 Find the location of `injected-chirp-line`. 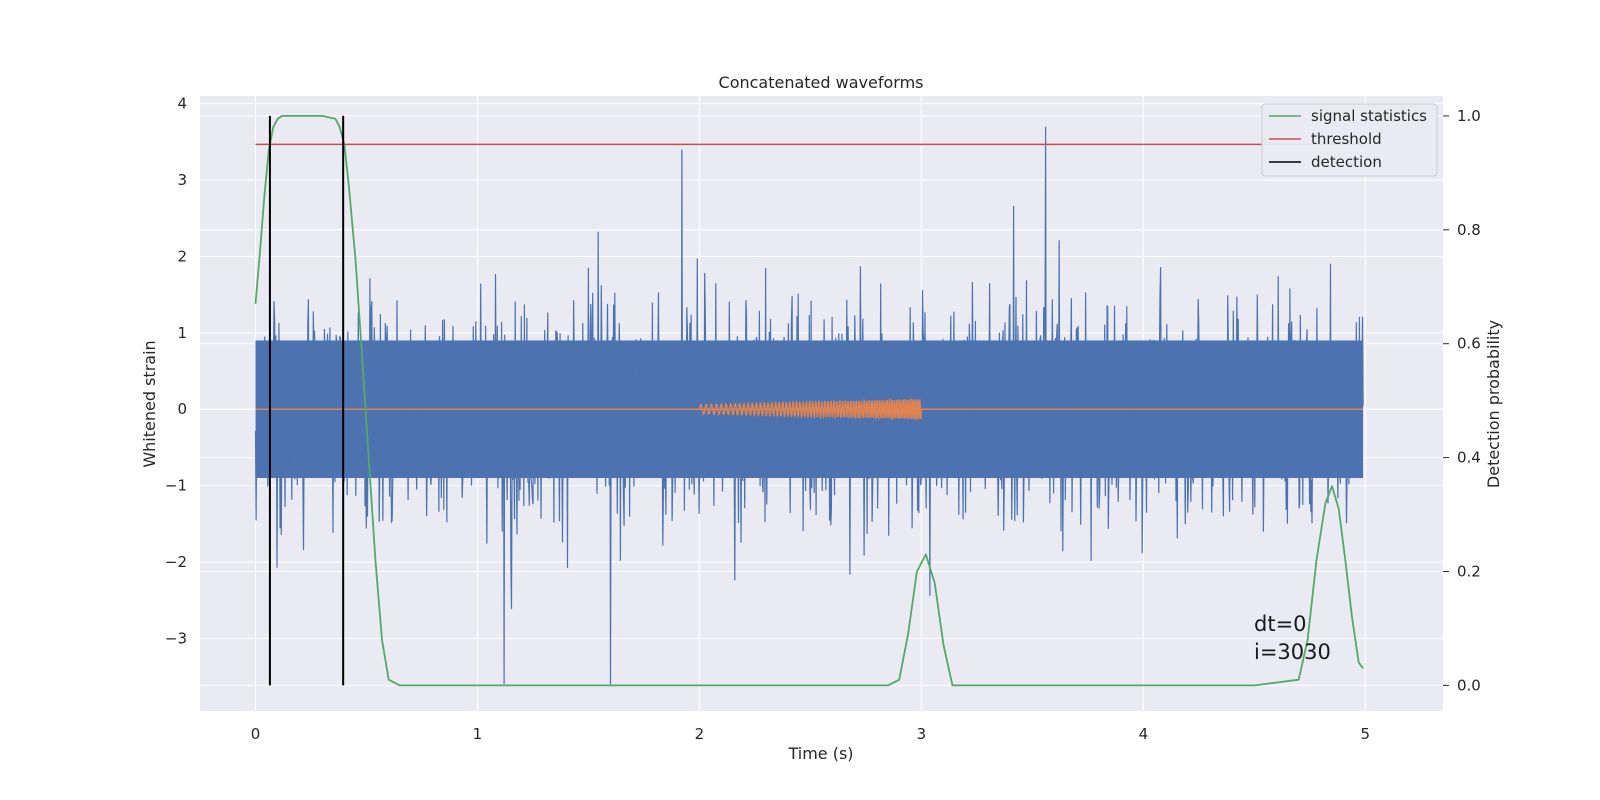

injected-chirp-line is located at coordinates (810, 409).